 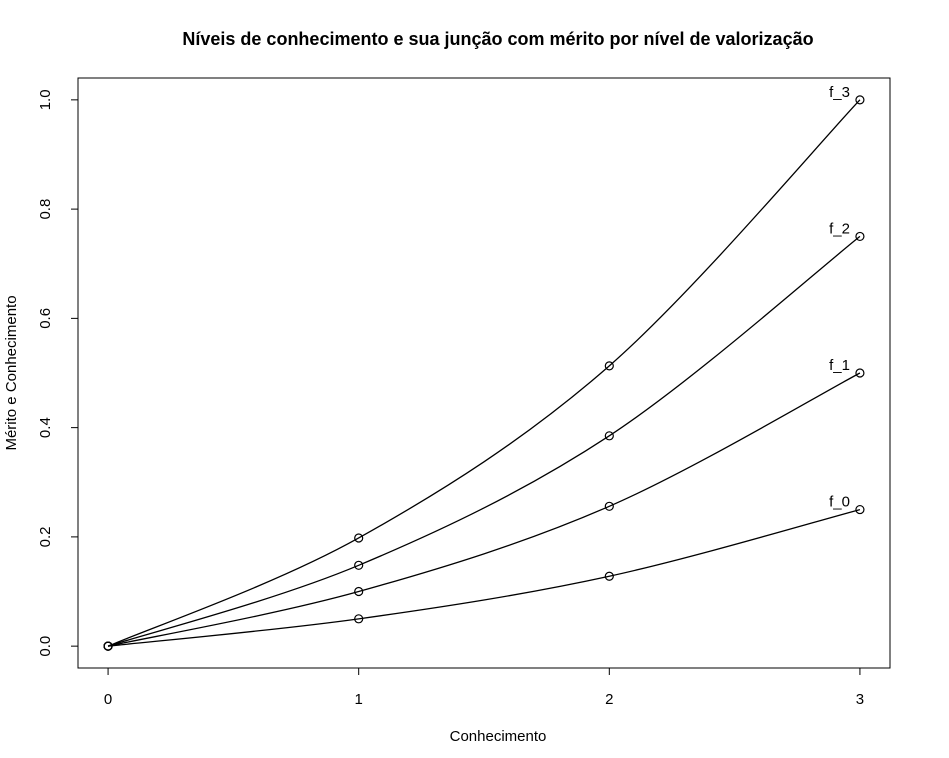 I want to click on series-label: f_0, so click(x=839, y=502).